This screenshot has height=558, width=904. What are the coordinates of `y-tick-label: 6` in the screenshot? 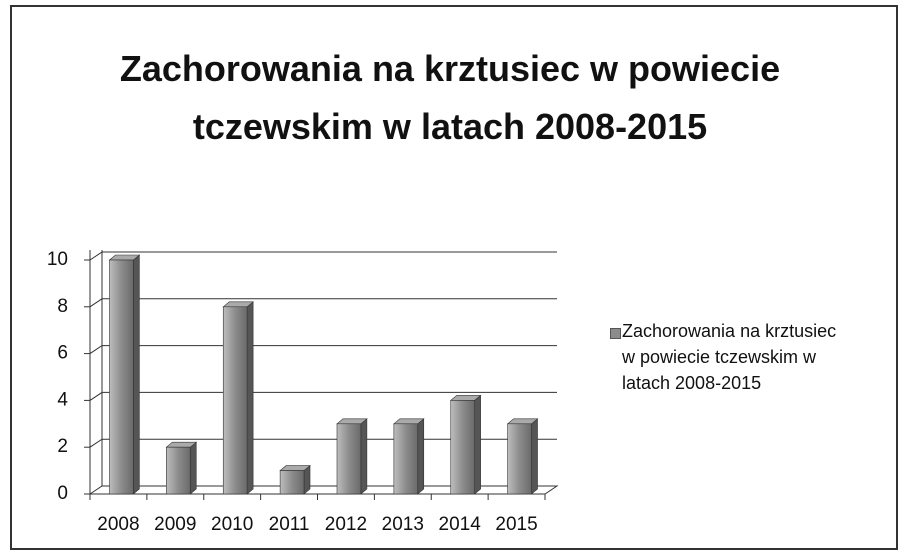 It's located at (62, 353).